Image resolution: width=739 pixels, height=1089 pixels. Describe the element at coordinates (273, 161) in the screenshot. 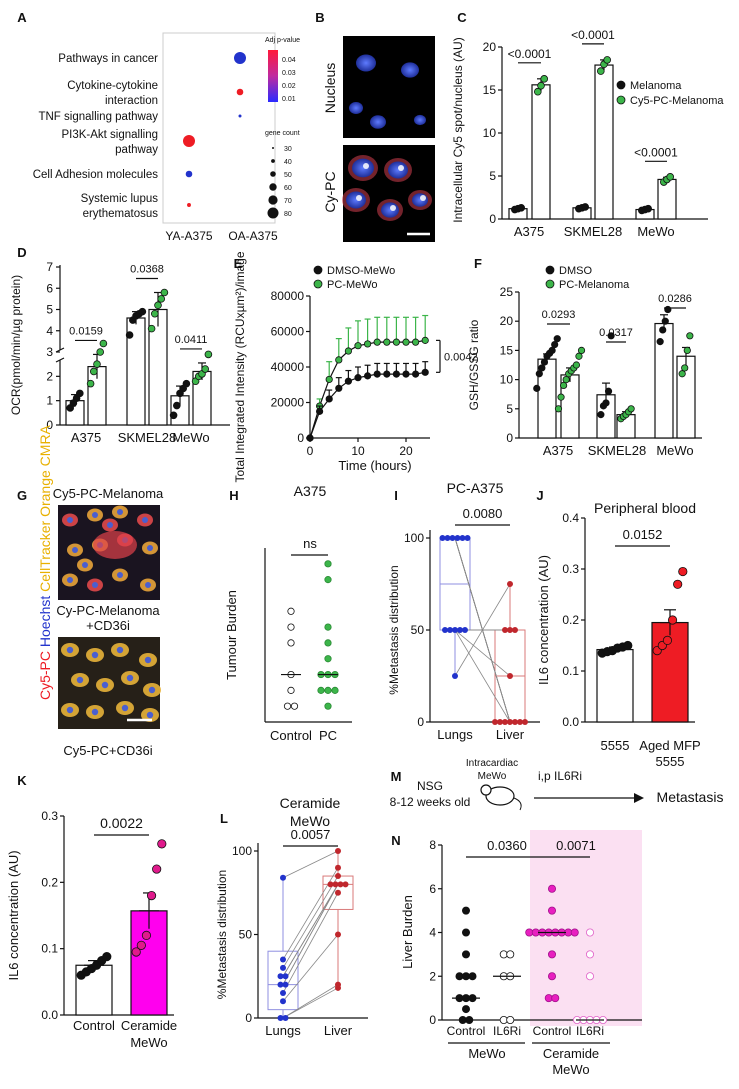

I see `panel-A-size-dot` at that location.